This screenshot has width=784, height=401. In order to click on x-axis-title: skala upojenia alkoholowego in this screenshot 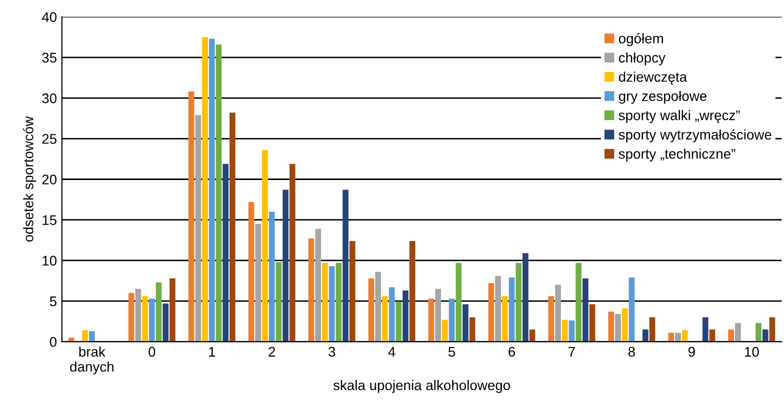, I will do `click(421, 386)`.